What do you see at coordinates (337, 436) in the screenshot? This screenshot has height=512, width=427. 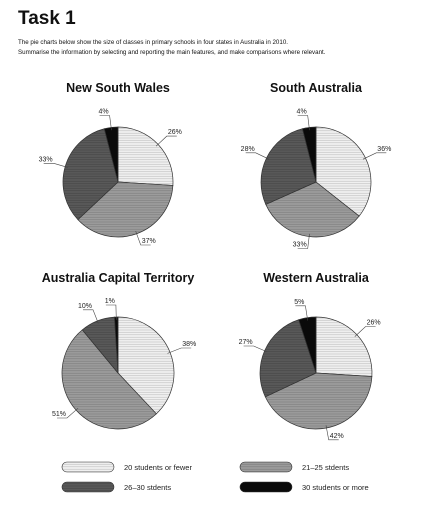 I see `data-label: 42%` at bounding box center [337, 436].